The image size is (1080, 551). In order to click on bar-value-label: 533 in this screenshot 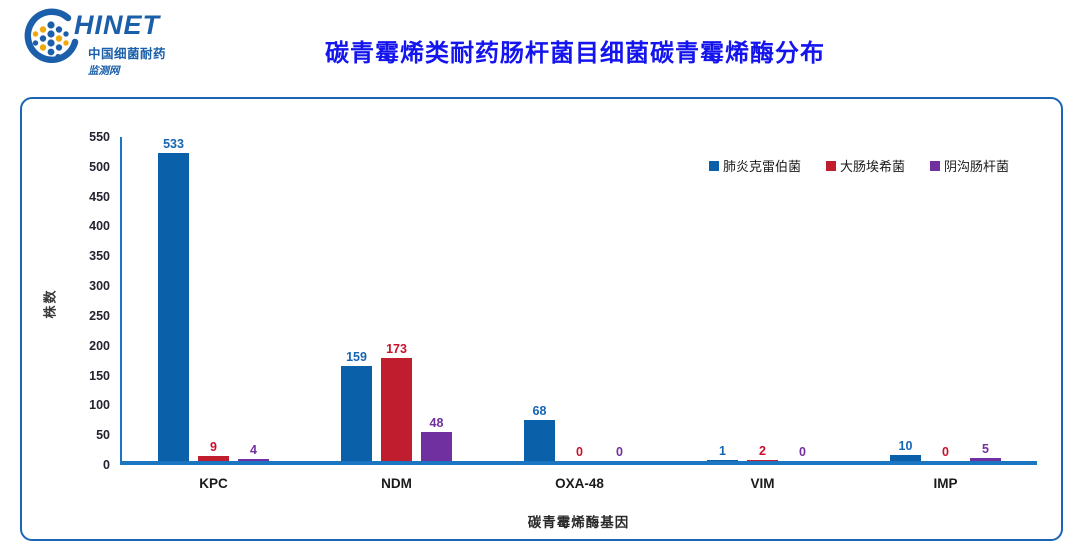, I will do `click(173, 144)`.